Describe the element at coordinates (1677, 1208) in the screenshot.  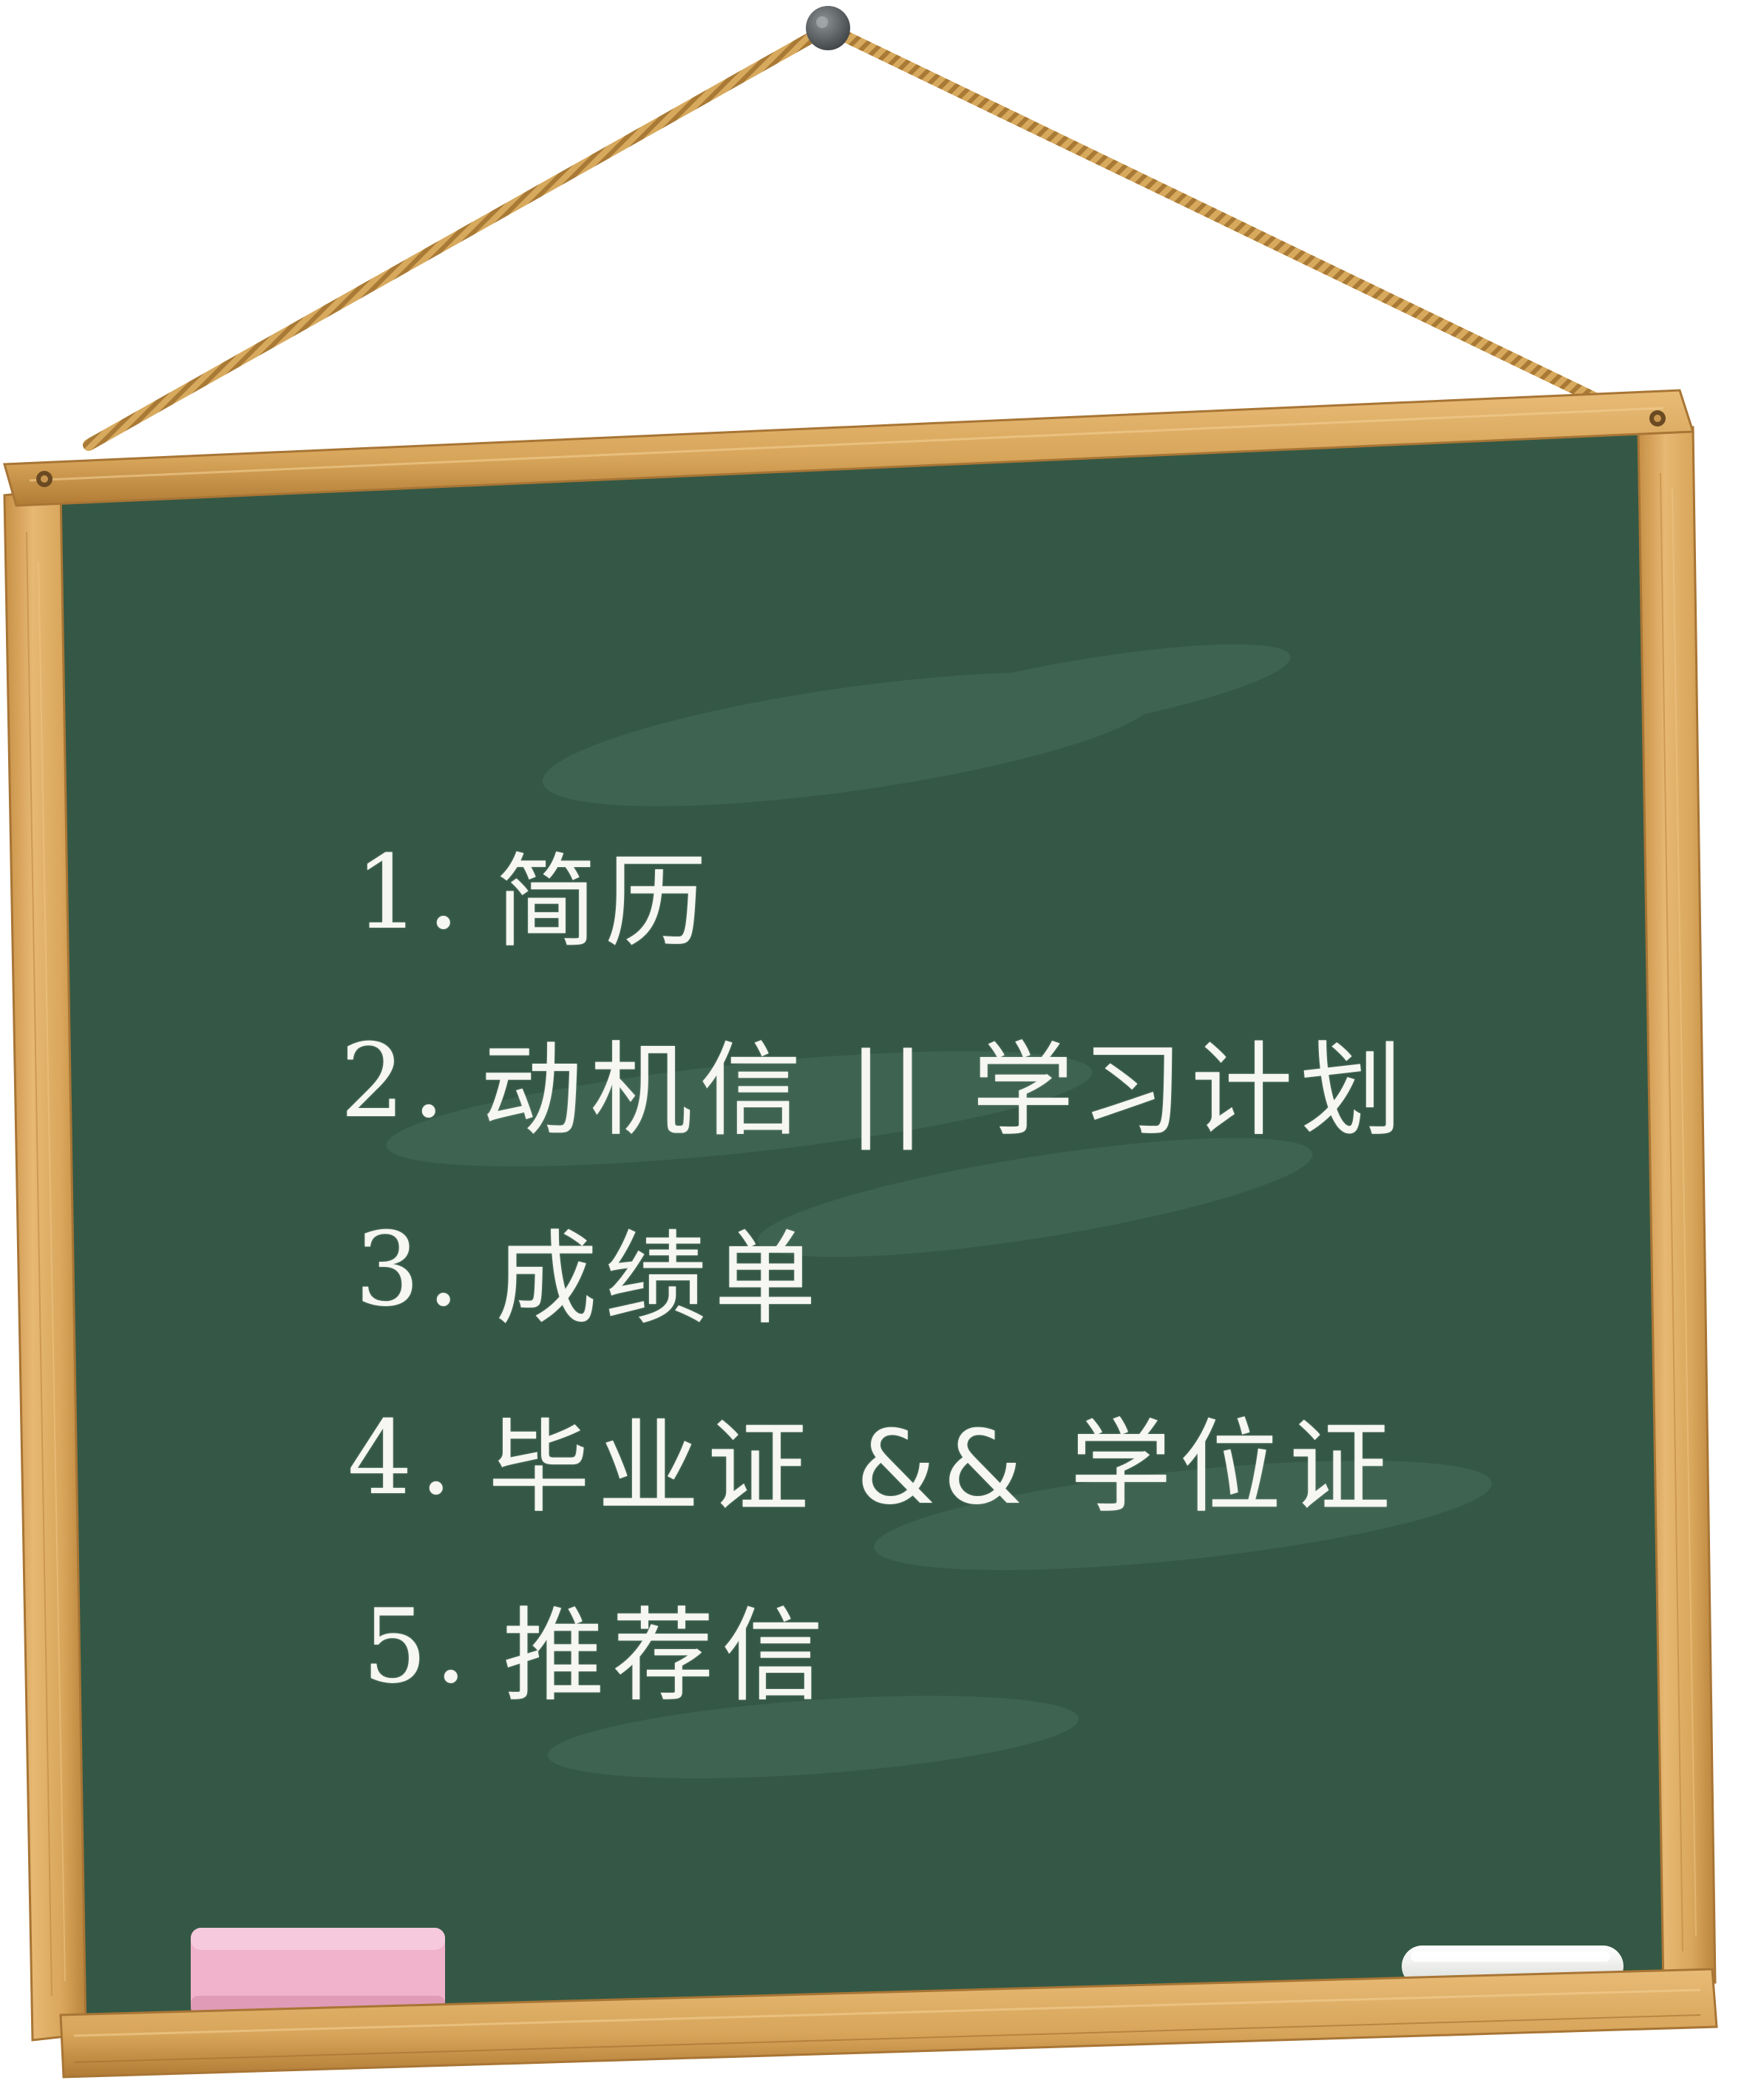
I see `frame-right` at that location.